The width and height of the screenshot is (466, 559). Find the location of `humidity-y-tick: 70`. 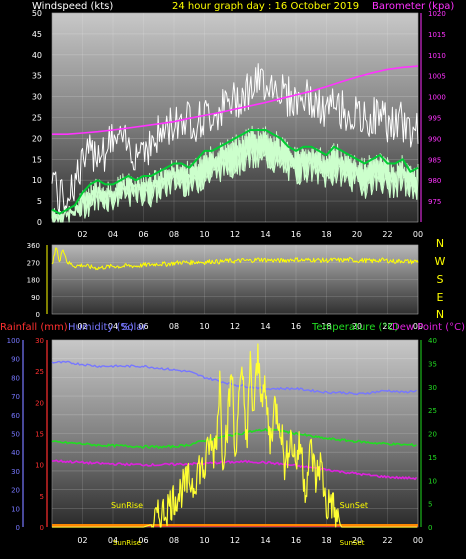

humidity-y-tick: 70 is located at coordinates (15, 397).